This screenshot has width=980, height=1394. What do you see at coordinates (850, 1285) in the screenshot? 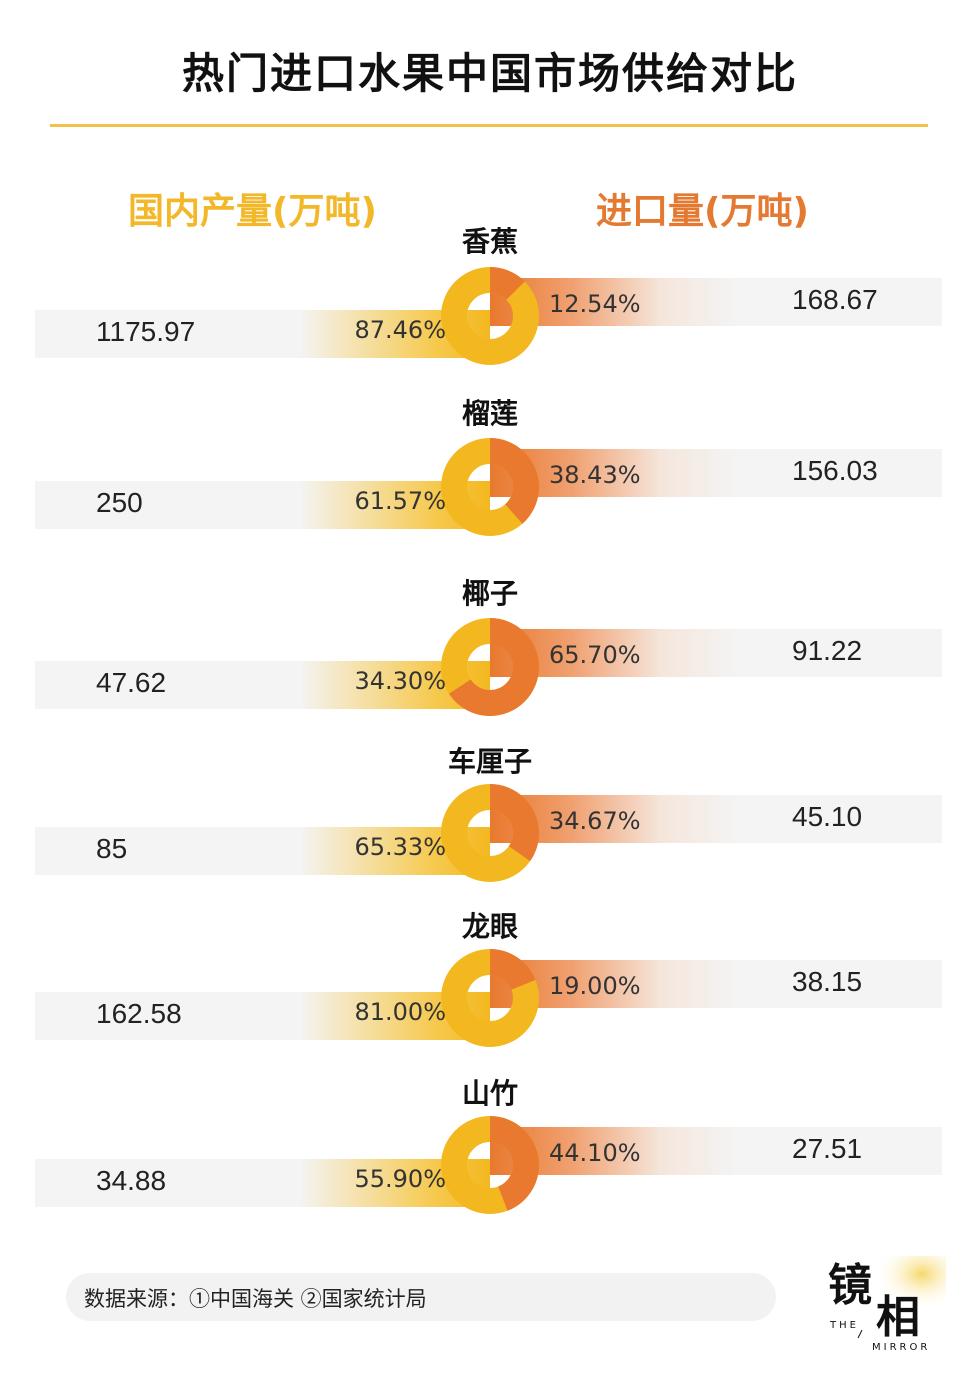
I see `svg-text: 镜` at bounding box center [850, 1285].